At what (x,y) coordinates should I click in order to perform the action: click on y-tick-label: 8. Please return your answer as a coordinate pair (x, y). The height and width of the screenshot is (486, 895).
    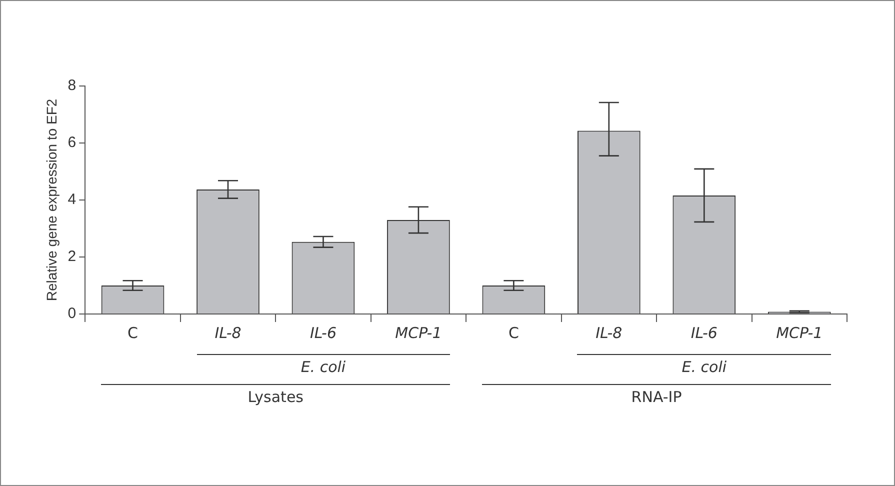
    Looking at the image, I should click on (72, 85).